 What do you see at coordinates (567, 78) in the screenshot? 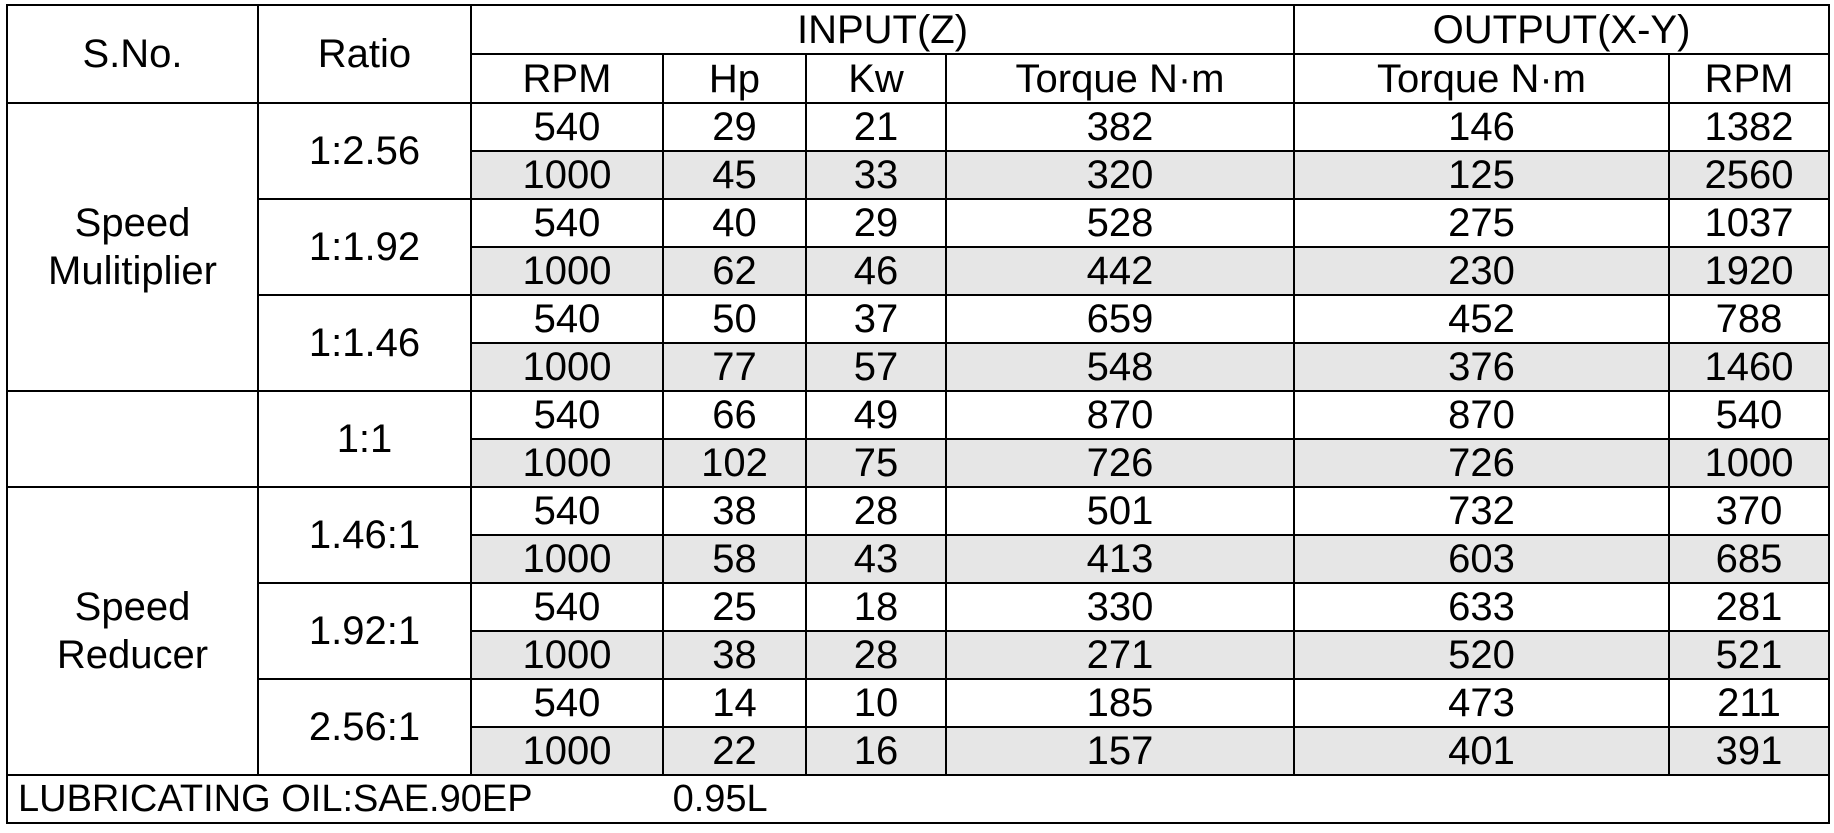
I see `header-input-rpm: RPM` at bounding box center [567, 78].